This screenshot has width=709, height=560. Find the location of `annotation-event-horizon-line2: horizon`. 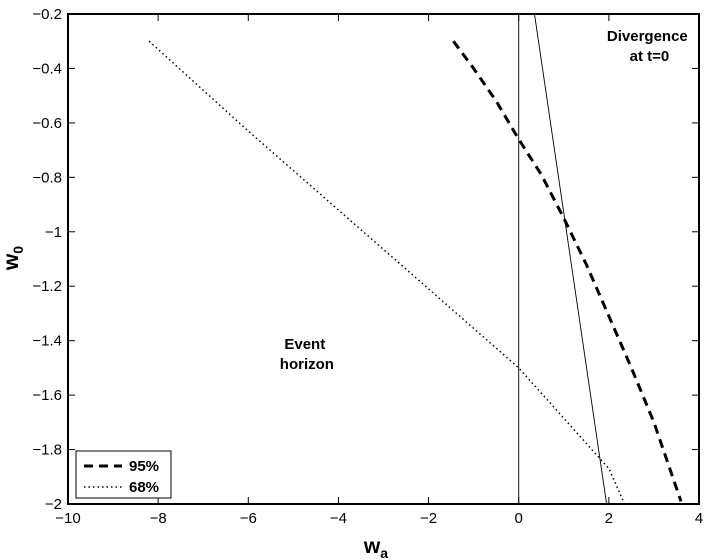

annotation-event-horizon-line2: horizon is located at coordinates (307, 364).